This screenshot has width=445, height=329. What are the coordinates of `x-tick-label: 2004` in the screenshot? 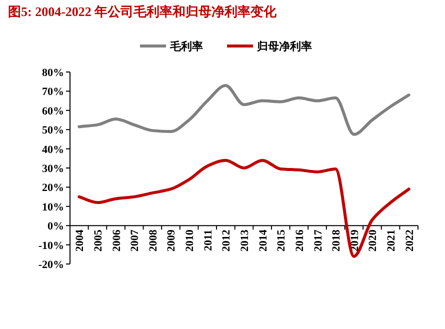 It's located at (80, 240).